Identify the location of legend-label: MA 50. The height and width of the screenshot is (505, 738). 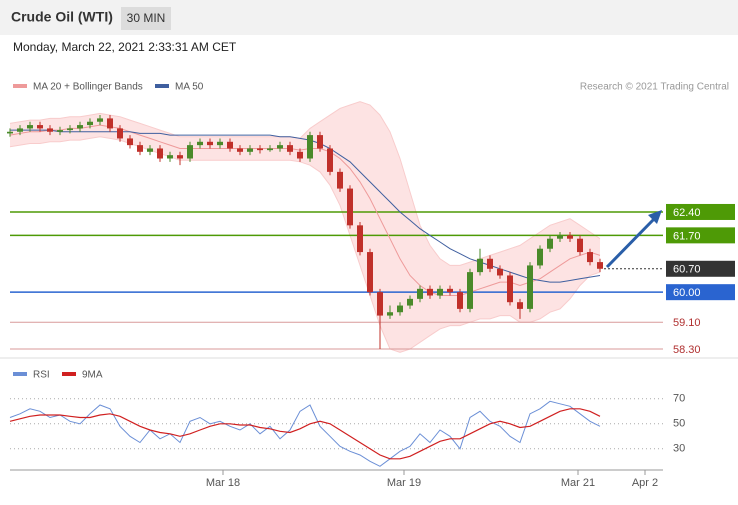
(189, 87).